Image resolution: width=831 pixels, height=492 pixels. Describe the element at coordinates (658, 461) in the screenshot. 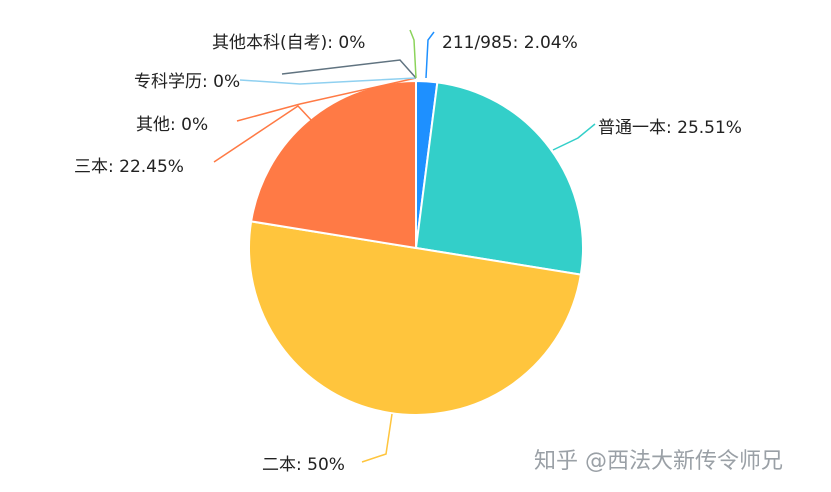

I see `watermark: 知乎 @西法大新传令师兄` at that location.